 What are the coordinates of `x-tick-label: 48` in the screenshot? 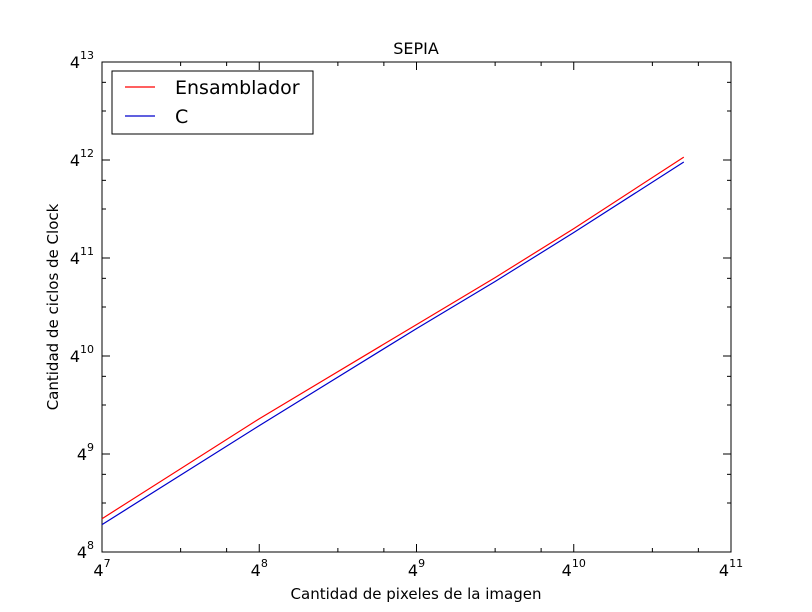 It's located at (259, 568).